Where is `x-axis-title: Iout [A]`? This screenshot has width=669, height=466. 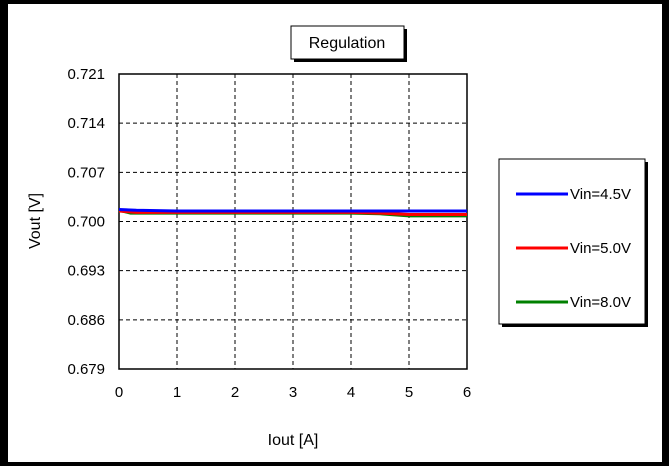 x-axis-title: Iout [A] is located at coordinates (293, 440).